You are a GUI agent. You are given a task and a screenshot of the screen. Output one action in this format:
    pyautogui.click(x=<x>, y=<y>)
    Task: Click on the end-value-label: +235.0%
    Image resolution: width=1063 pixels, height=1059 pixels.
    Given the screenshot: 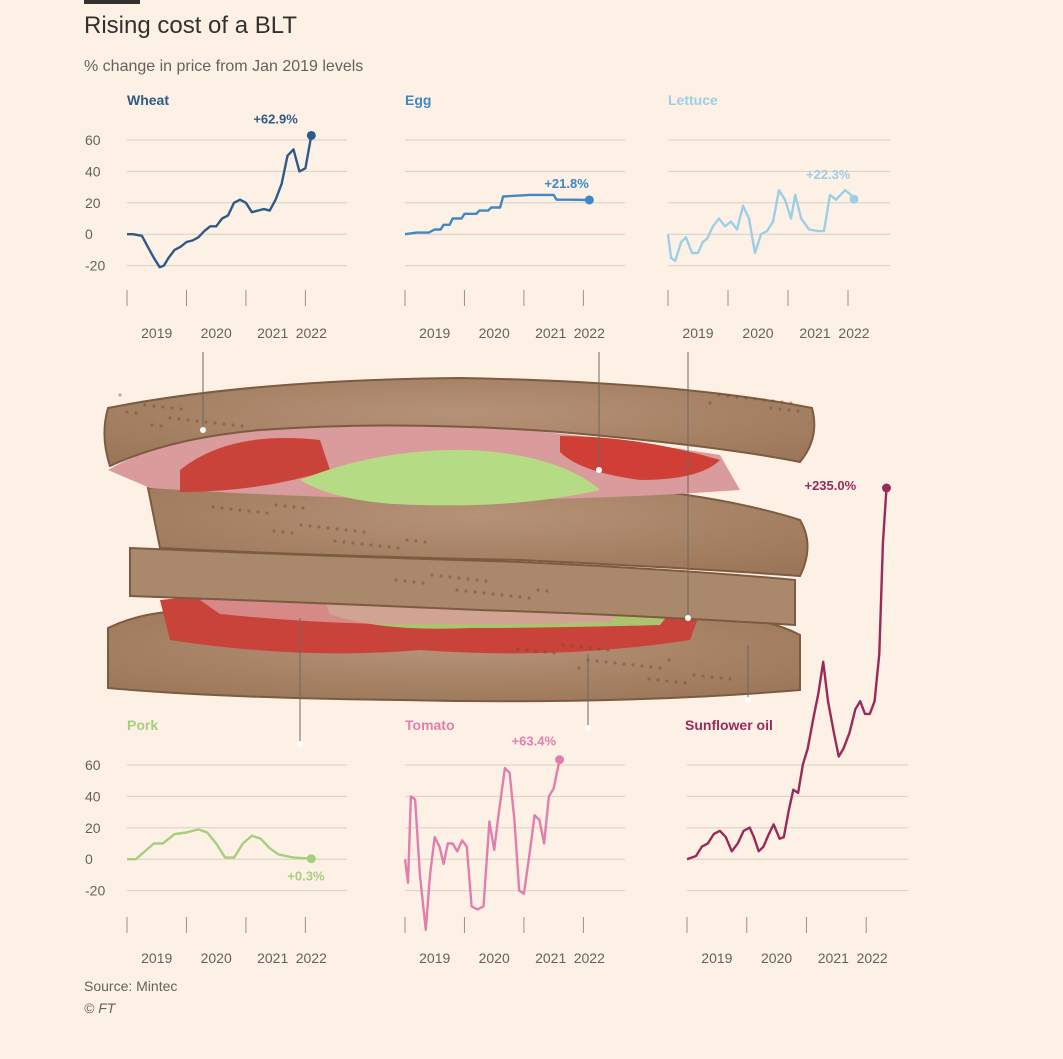 What is the action you would take?
    pyautogui.click(x=830, y=485)
    